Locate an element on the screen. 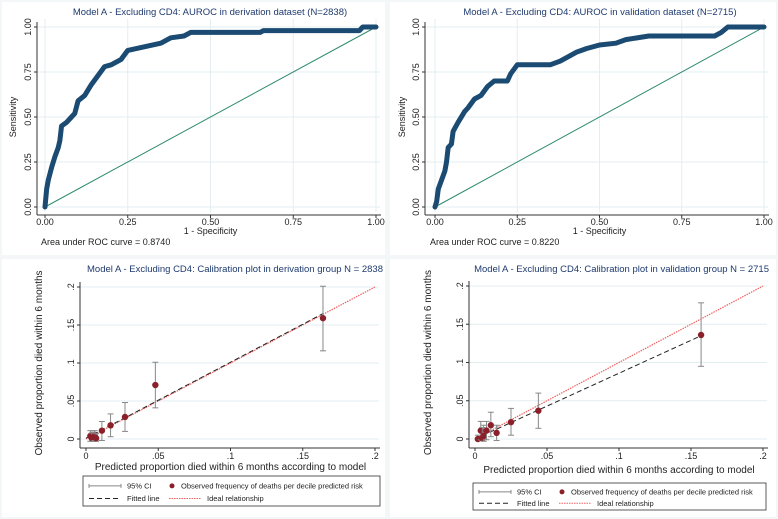  reference-line is located at coordinates (599, 117).